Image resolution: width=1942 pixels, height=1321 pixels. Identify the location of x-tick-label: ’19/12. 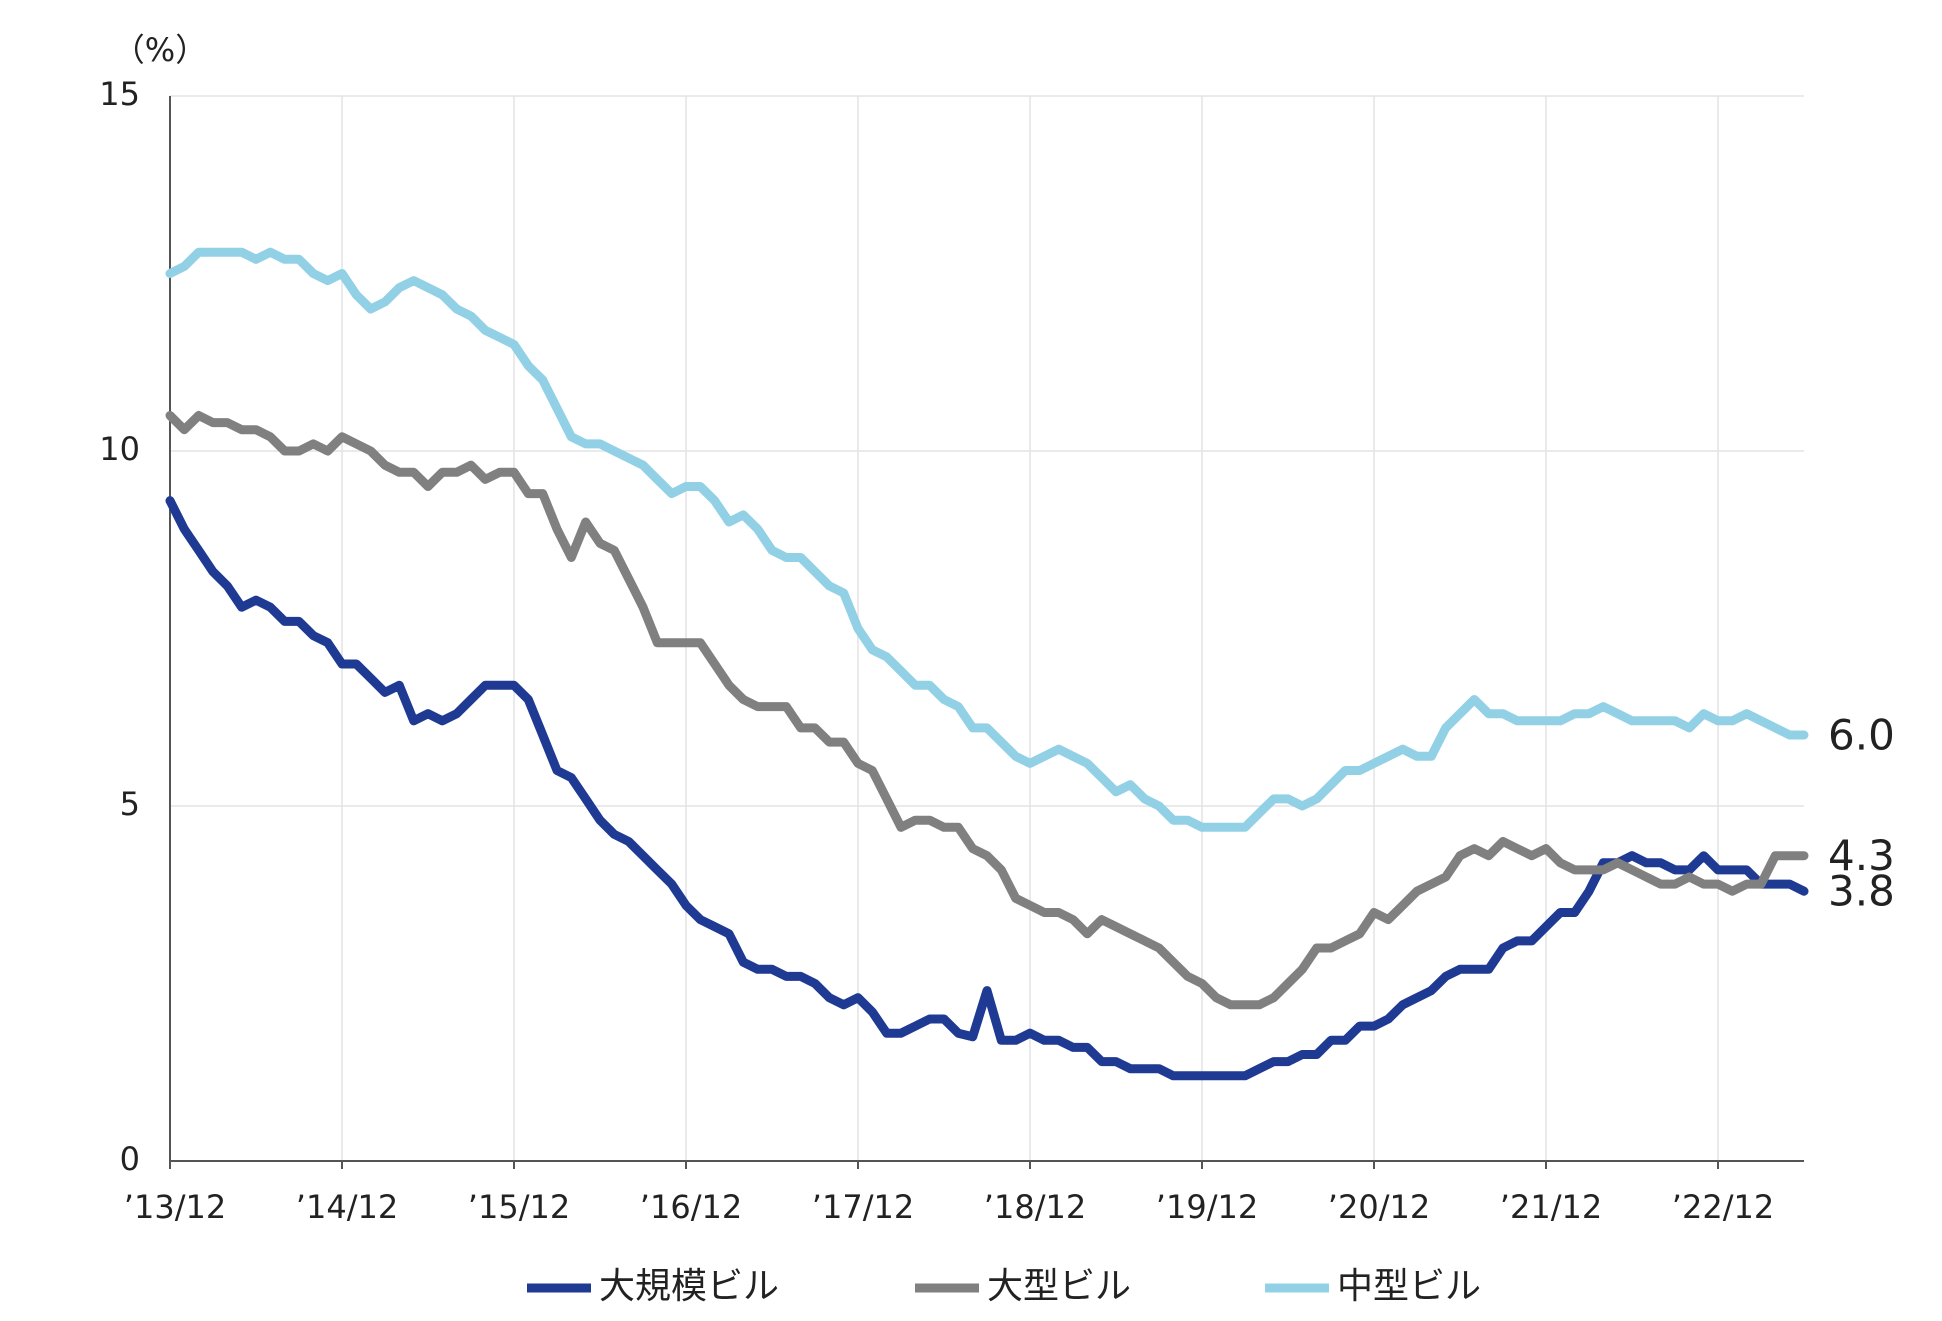
(1207, 1207).